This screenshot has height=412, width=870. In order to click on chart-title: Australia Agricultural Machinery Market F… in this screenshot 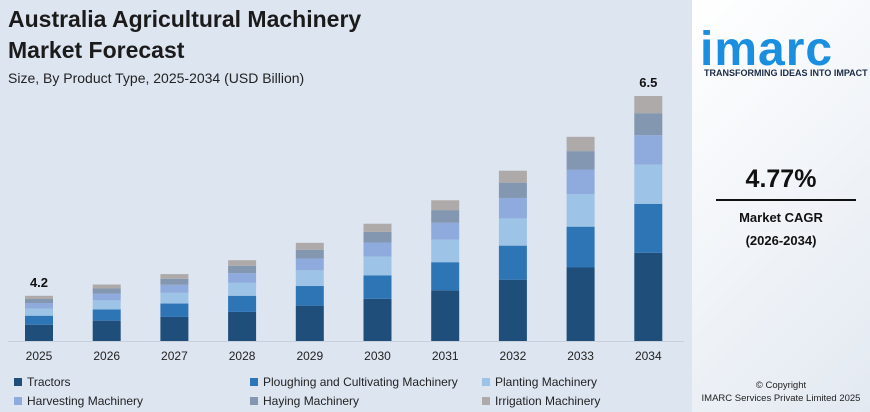, I will do `click(228, 35)`.